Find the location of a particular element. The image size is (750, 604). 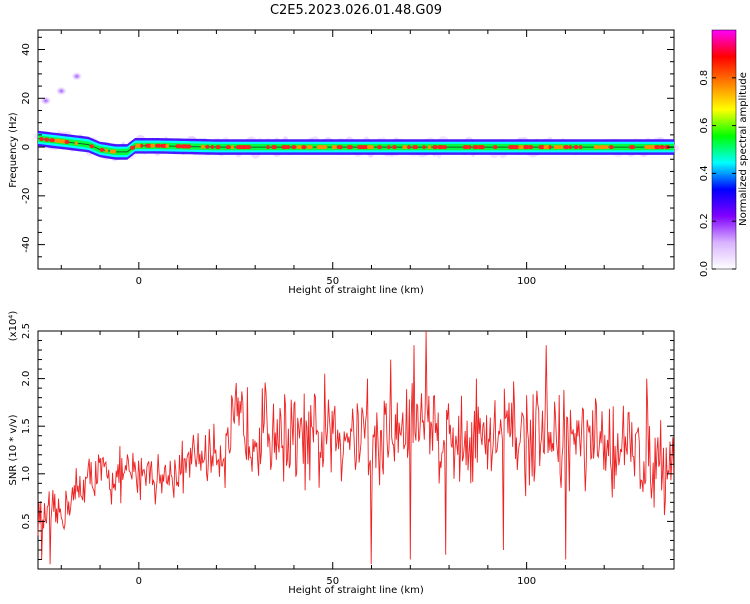

colorbar-label: Normalized spectral amplitude is located at coordinates (743, 149).